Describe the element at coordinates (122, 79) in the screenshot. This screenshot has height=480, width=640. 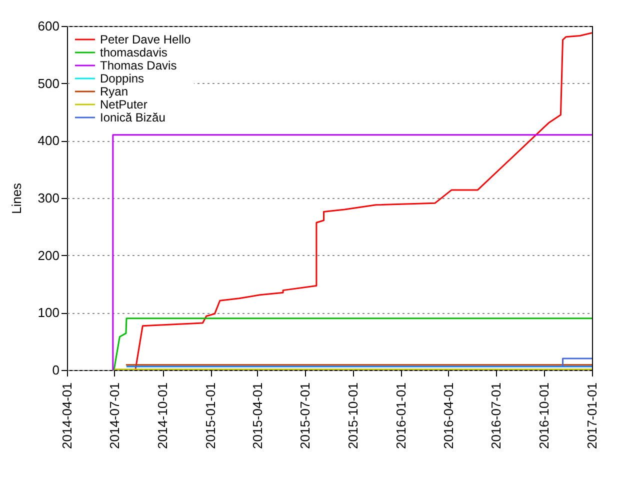
I see `legend-label: Doppins` at that location.